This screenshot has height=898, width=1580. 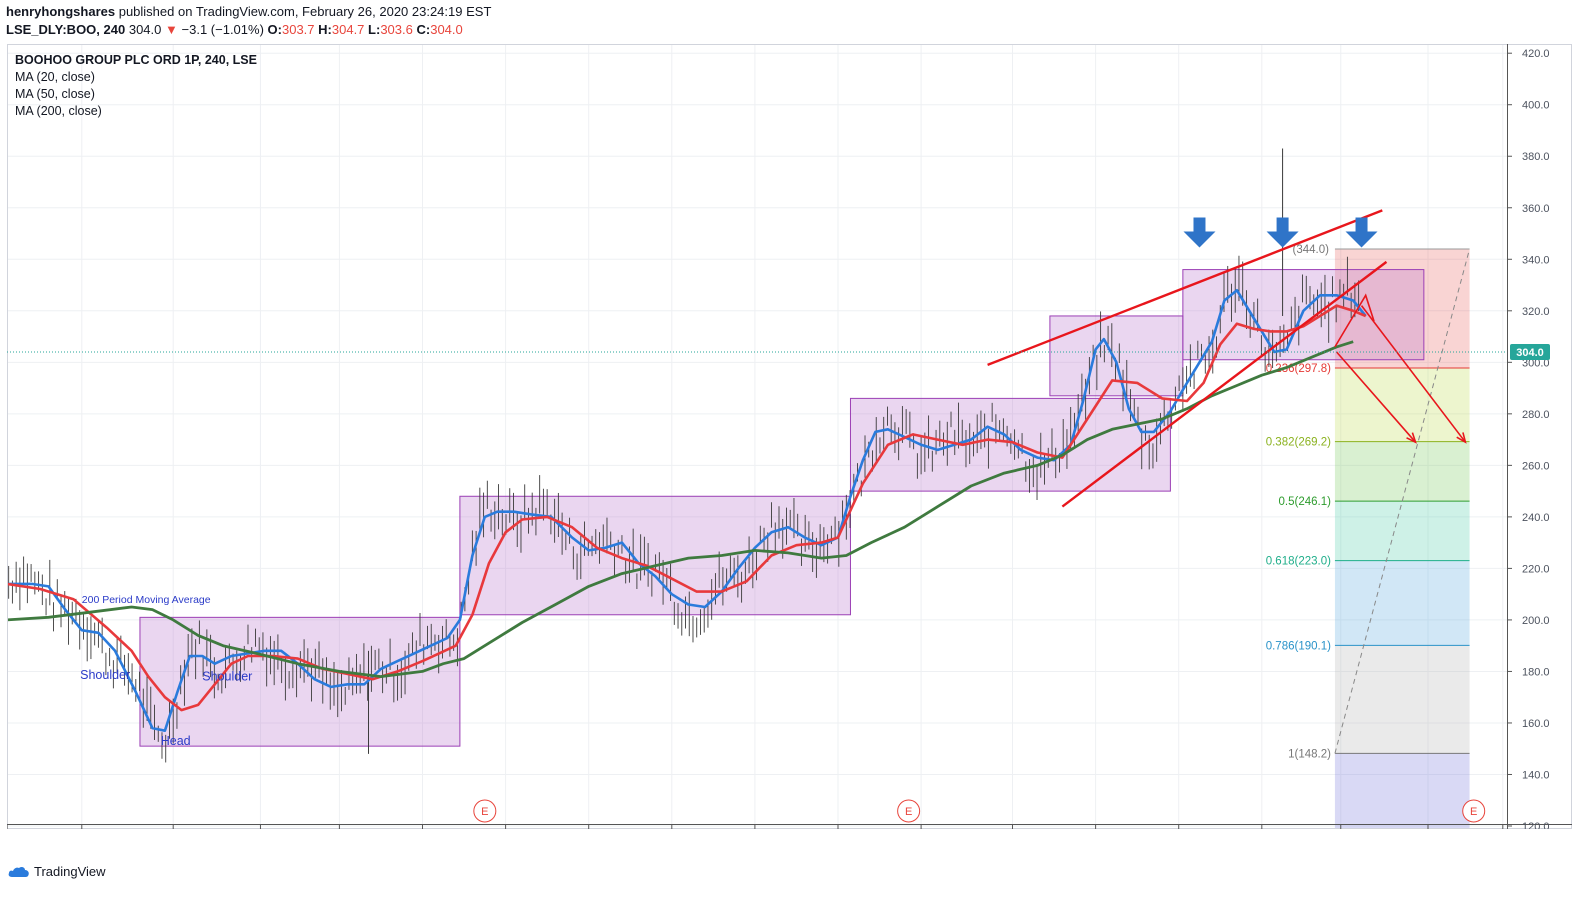 What do you see at coordinates (55, 94) in the screenshot?
I see `legend-ma50: MA (50, close)` at bounding box center [55, 94].